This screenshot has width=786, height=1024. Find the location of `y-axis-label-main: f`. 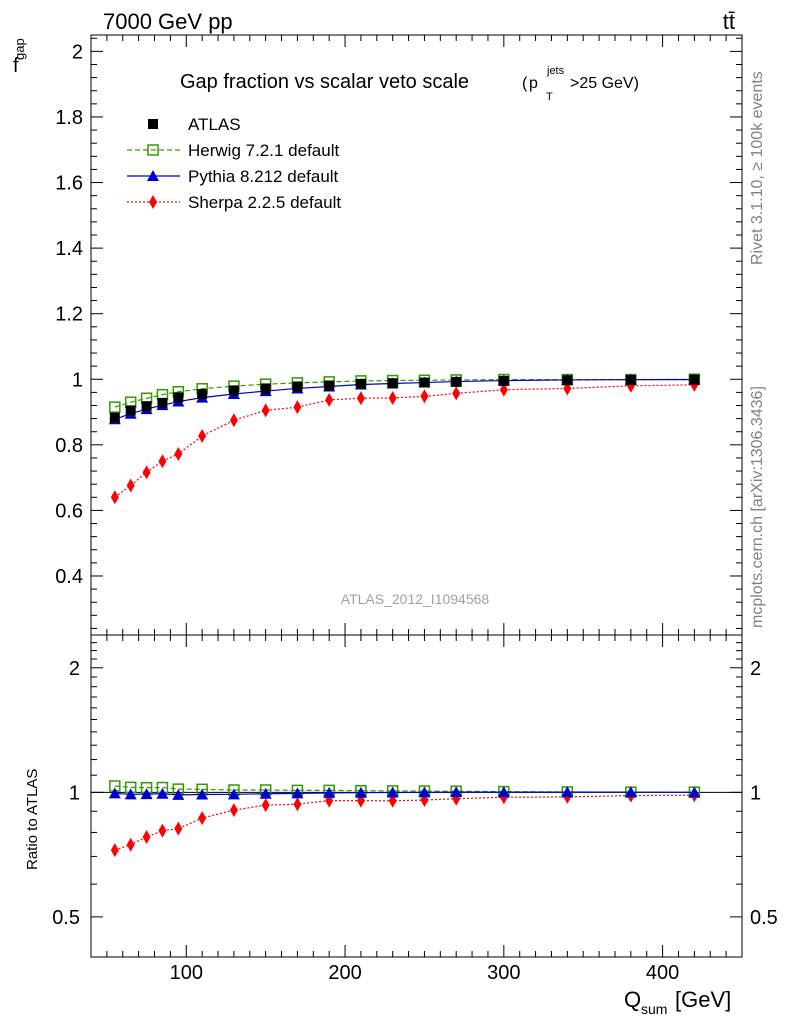

y-axis-label-main: f is located at coordinates (16, 66).